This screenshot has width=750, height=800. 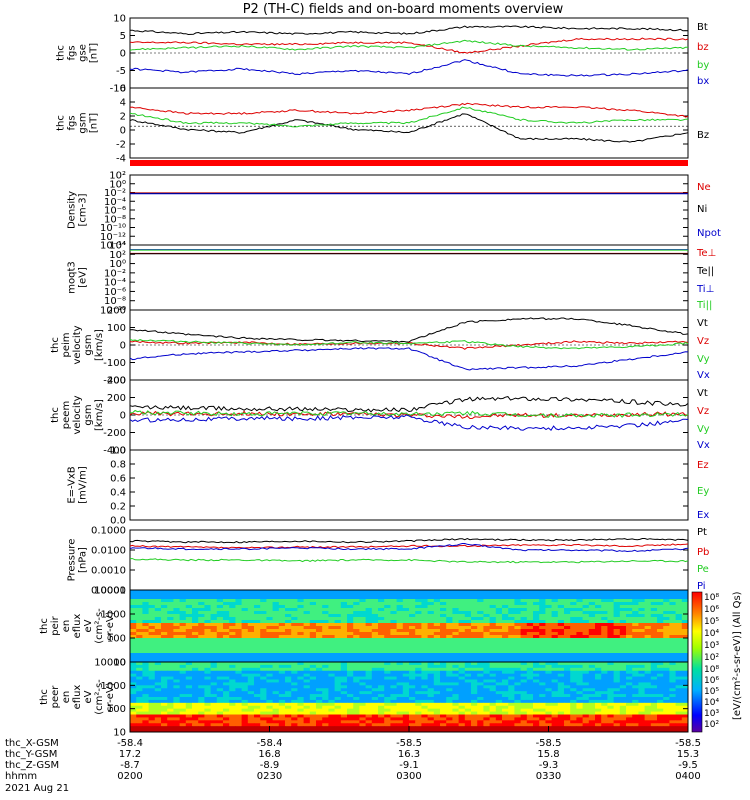 What do you see at coordinates (72, 277) in the screenshot?
I see `y-axis-label: moqt3` at bounding box center [72, 277].